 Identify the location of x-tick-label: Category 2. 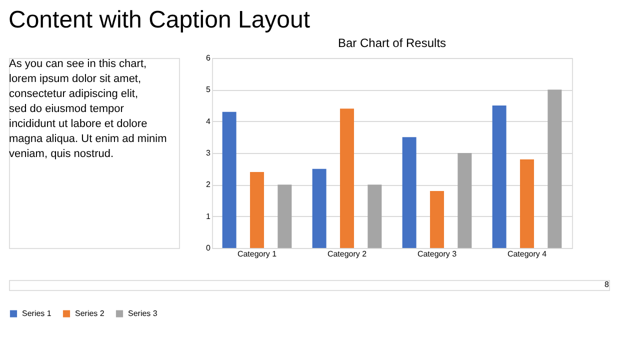
(347, 254).